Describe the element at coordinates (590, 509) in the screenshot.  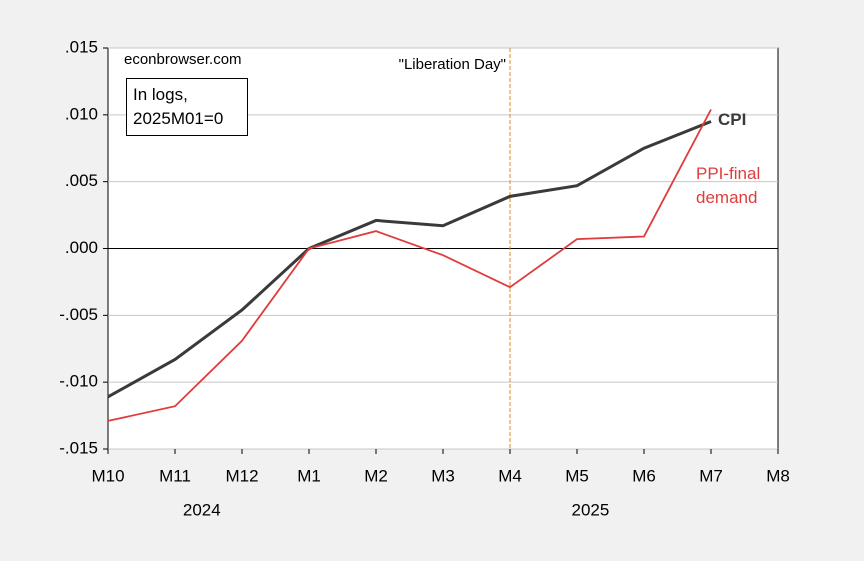
I see `year-label: 2025` at that location.